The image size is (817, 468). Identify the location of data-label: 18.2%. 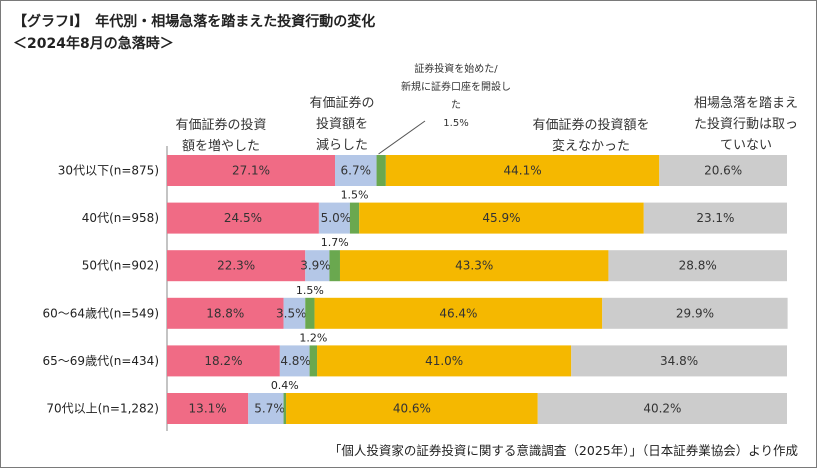
(223, 361).